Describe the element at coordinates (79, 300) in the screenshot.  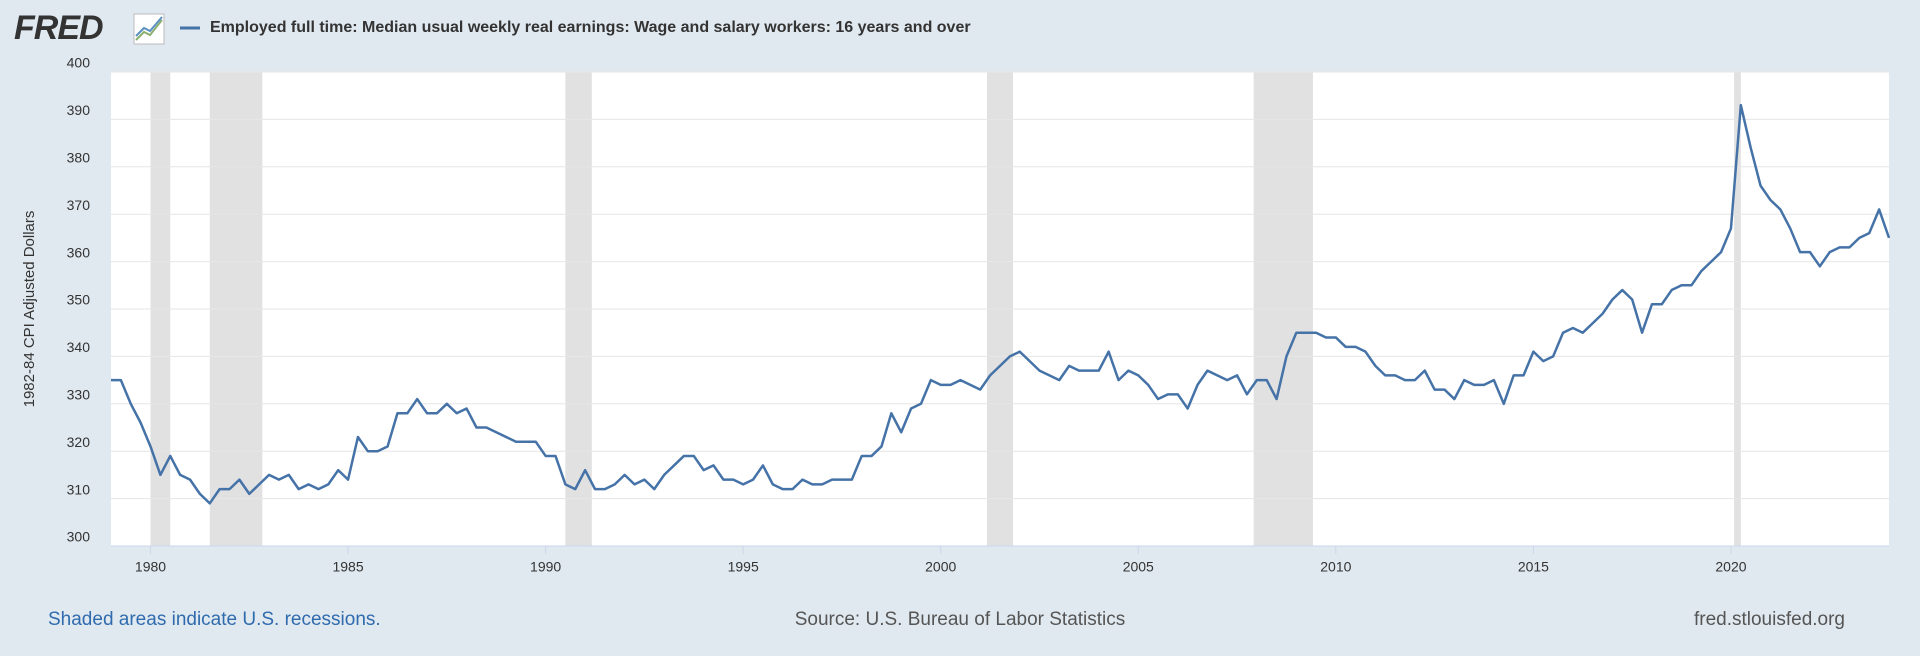
I see `y-tick-label: 350` at that location.